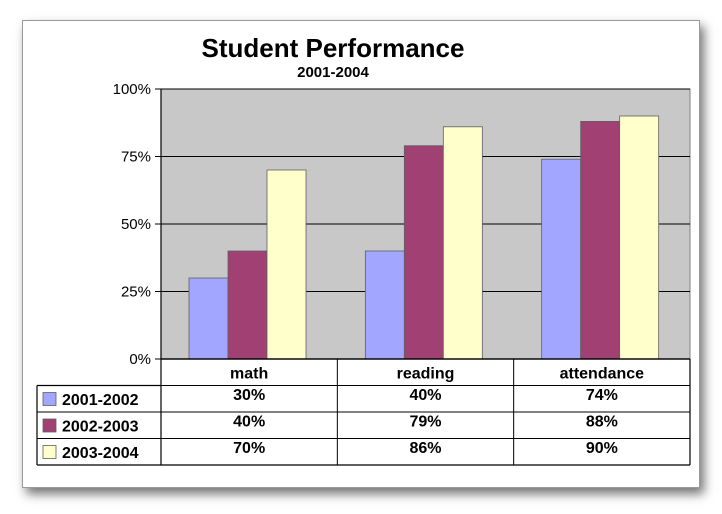 The height and width of the screenshot is (514, 722). What do you see at coordinates (100, 426) in the screenshot?
I see `legend-label: 2002-2003` at bounding box center [100, 426].